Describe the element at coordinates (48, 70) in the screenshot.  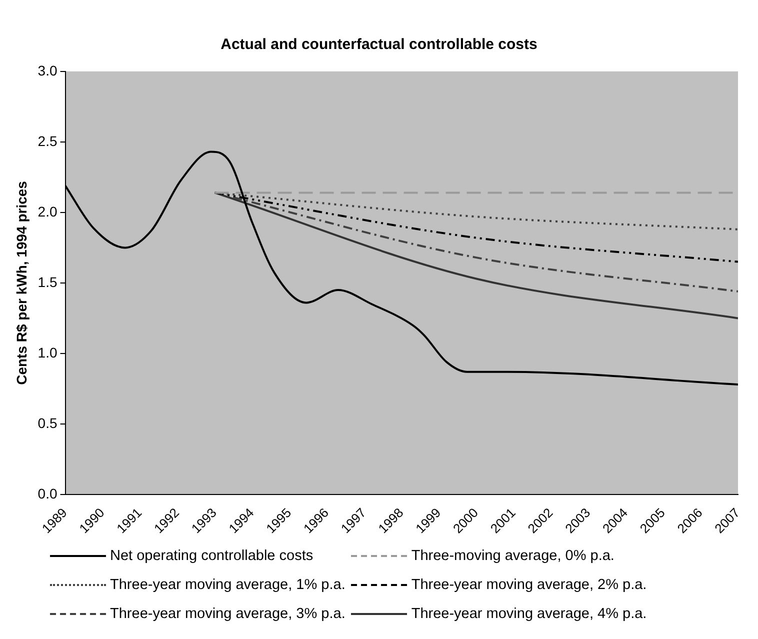
I see `y-tick-label: 3.0` at that location.